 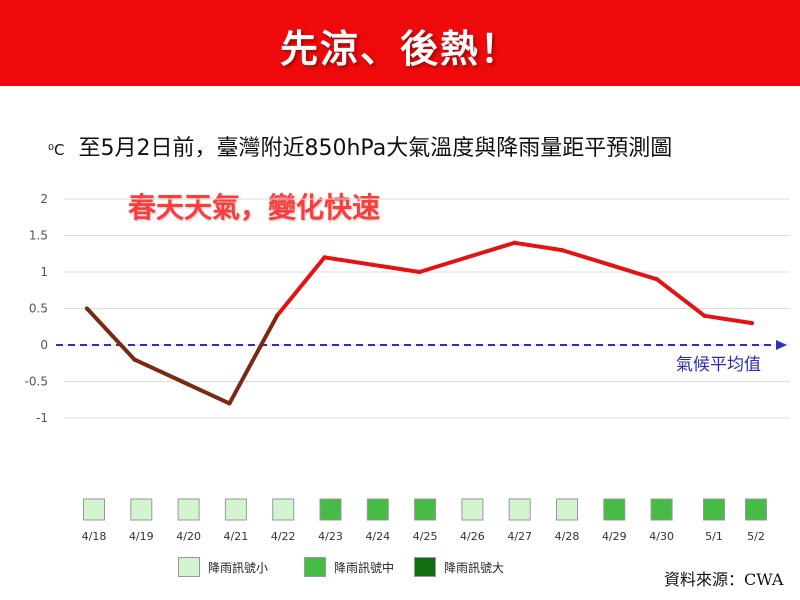 What do you see at coordinates (375, 148) in the screenshot?
I see `chart-title: 至5月2日前，臺灣附近850hPa大氣溫度與降雨量距平預測圖` at bounding box center [375, 148].